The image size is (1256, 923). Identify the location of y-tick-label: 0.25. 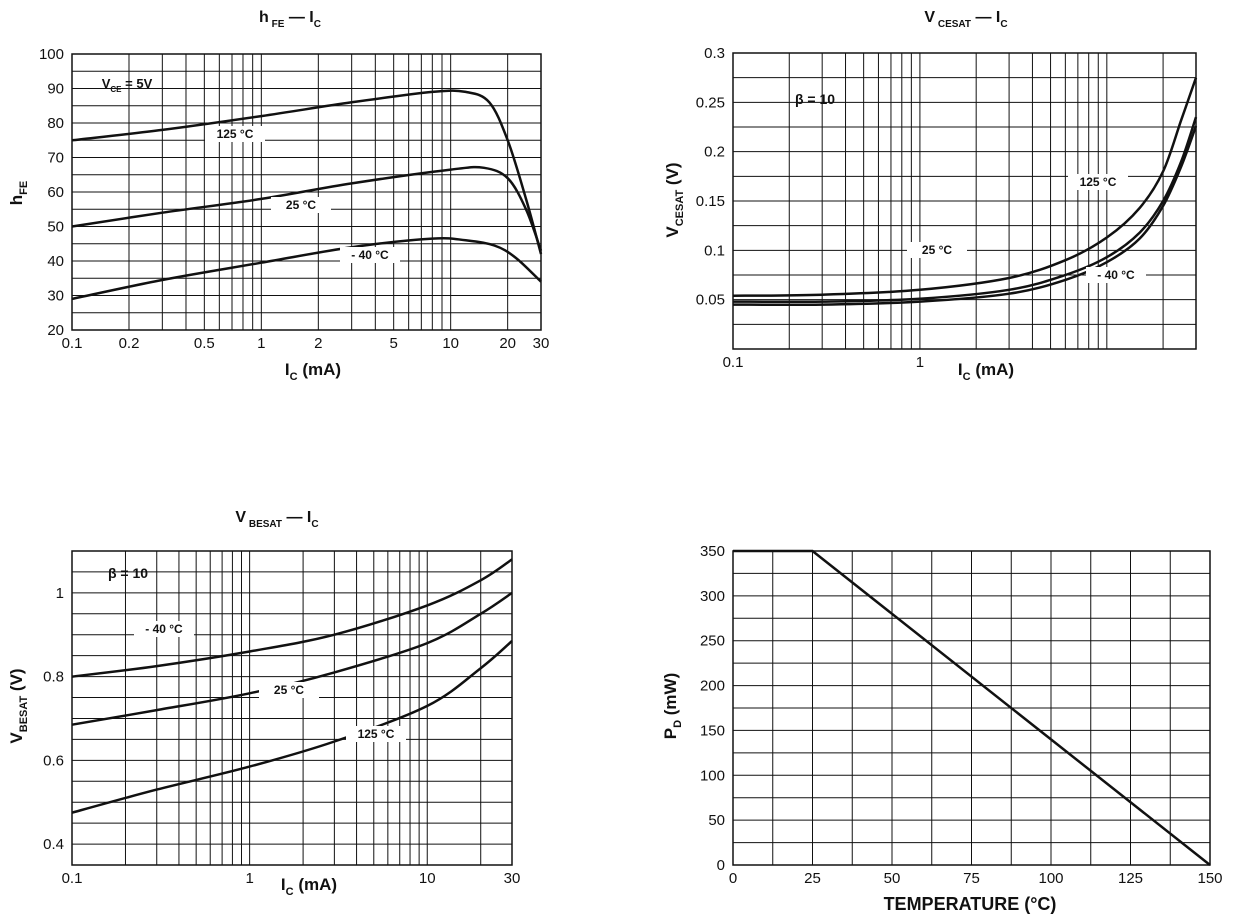
(710, 102).